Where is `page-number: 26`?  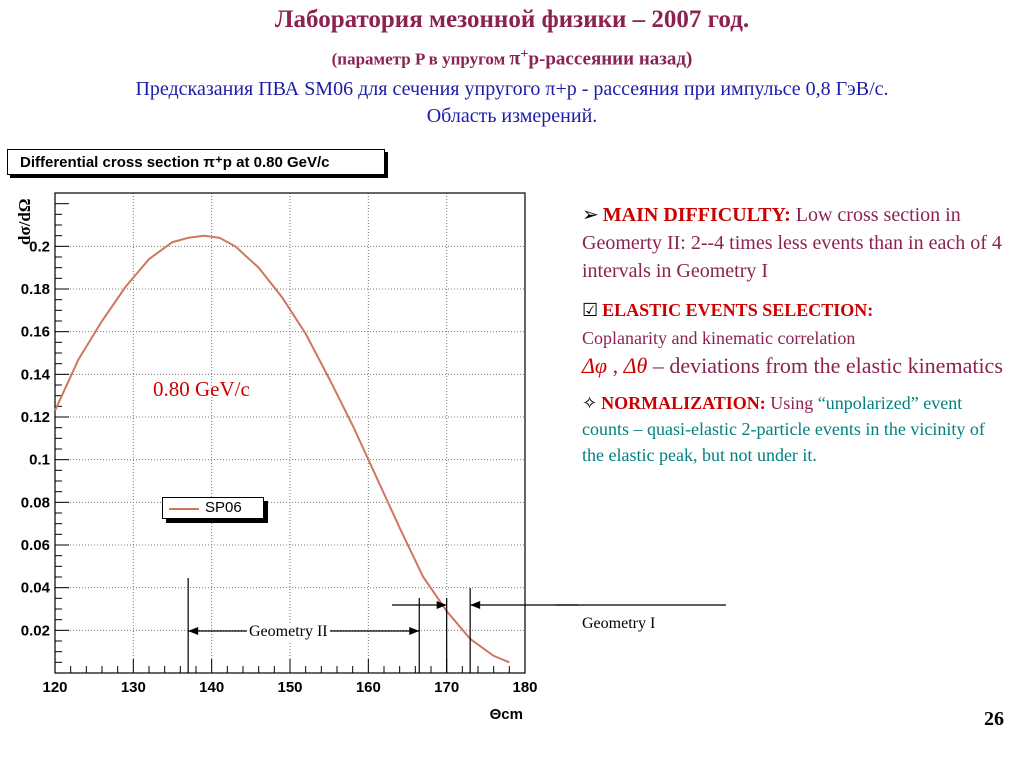
page-number: 26 is located at coordinates (994, 719).